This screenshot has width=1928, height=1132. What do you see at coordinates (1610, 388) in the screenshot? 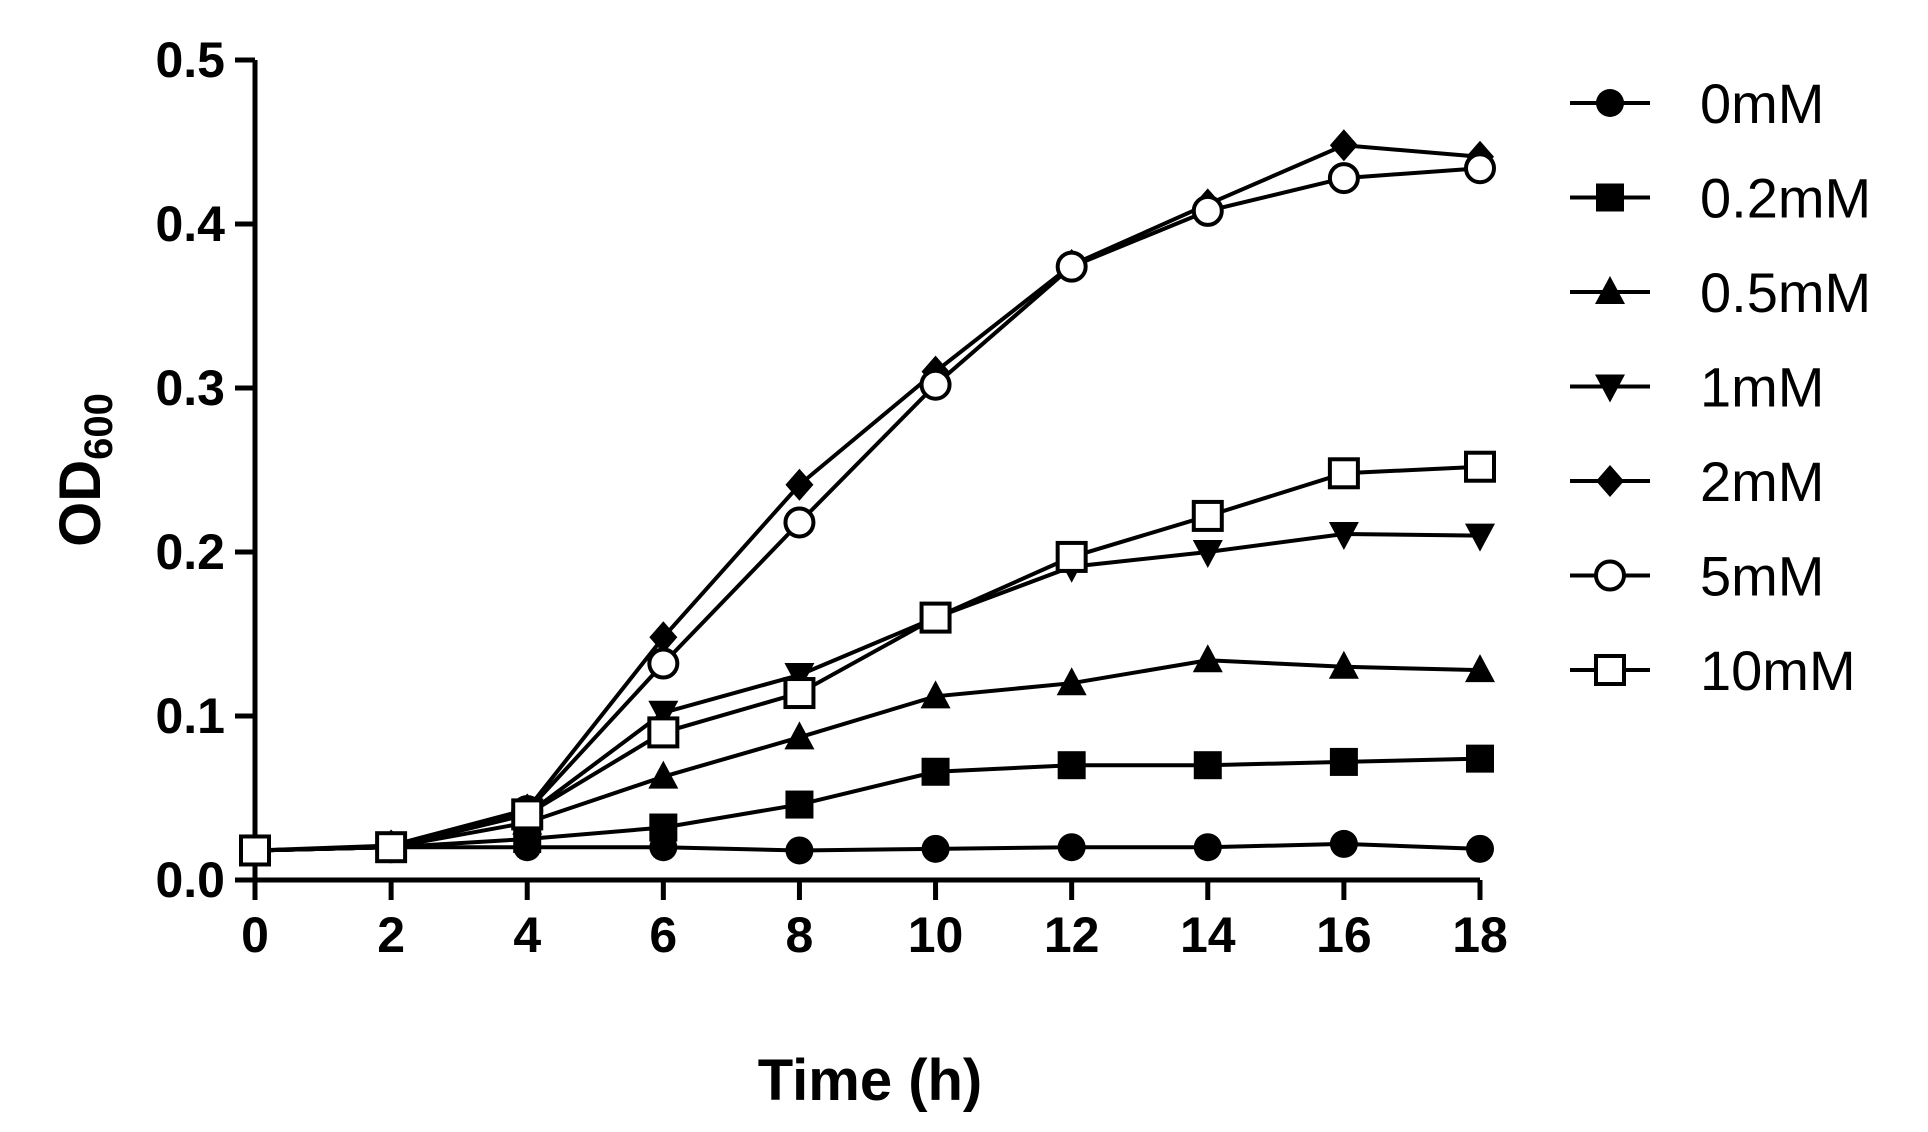
I see `legend-marker-1mm` at bounding box center [1610, 388].